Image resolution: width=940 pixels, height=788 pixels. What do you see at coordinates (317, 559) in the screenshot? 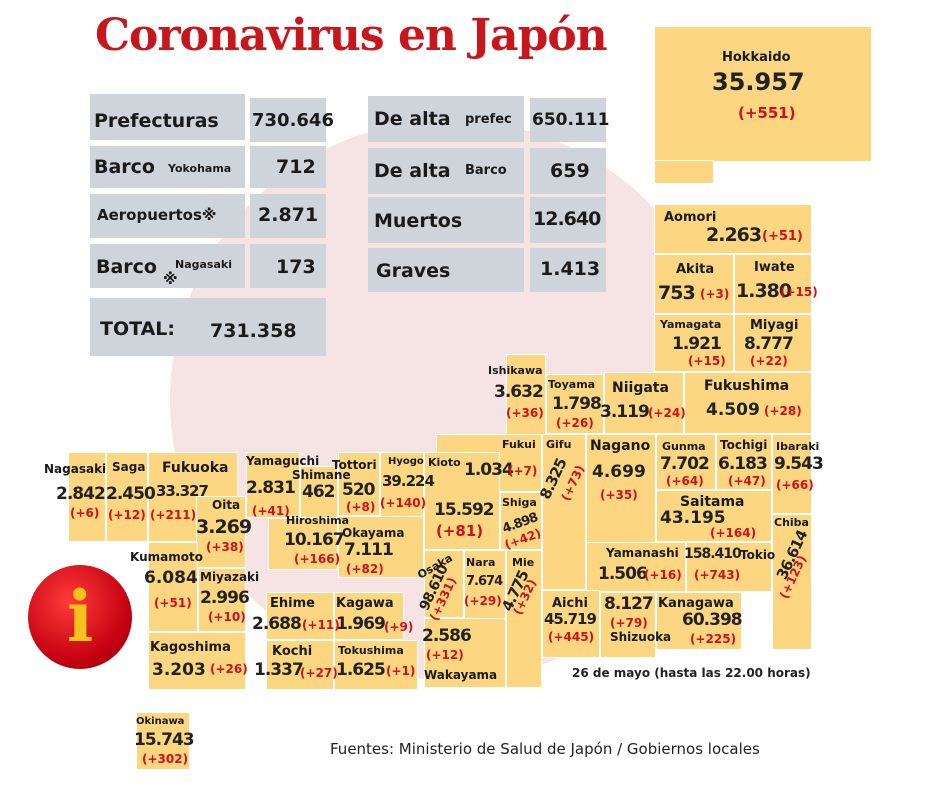
I see `hiroshima-change: (+166)` at bounding box center [317, 559].